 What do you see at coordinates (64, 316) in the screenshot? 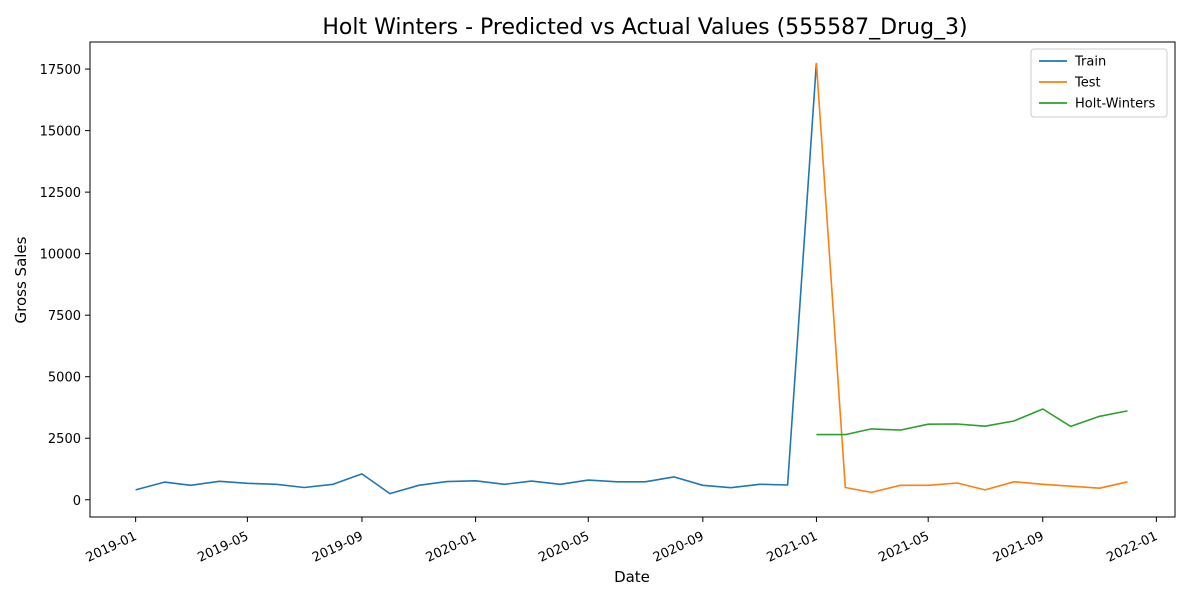
I see `y-tick-label: 7500` at bounding box center [64, 316].